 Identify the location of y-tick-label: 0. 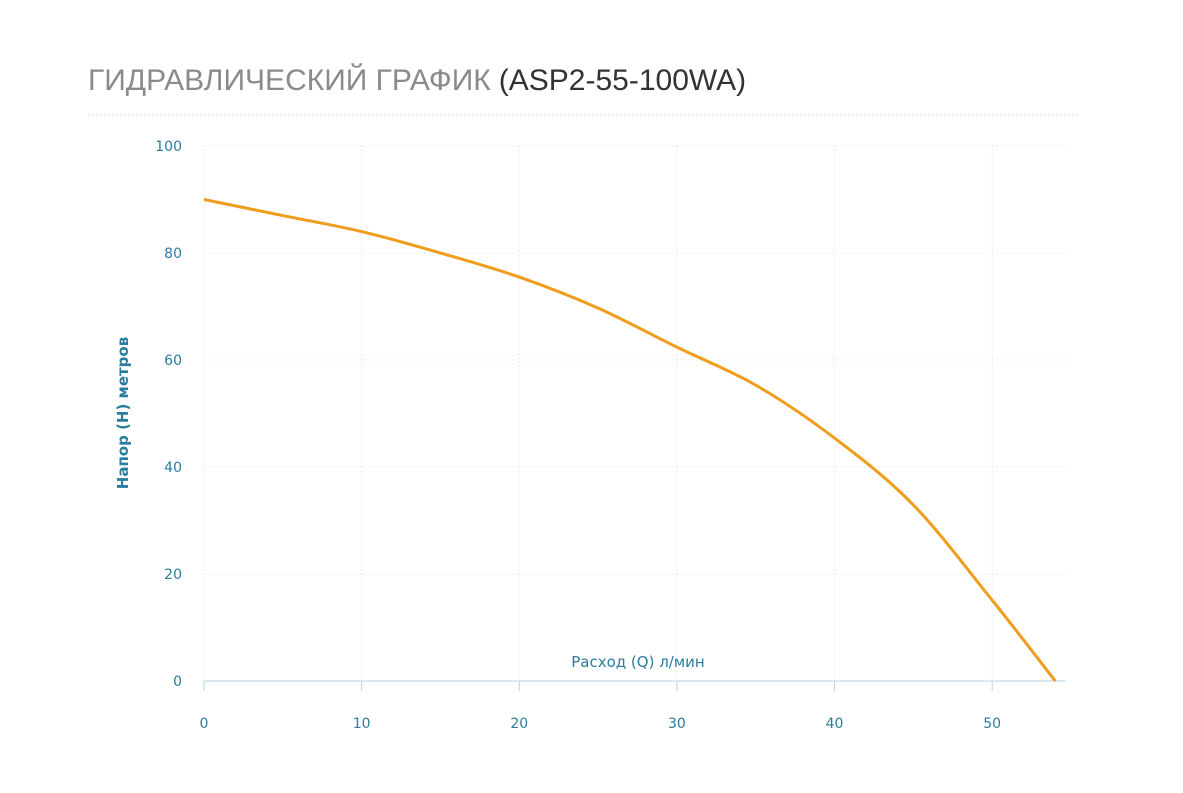
(177, 682).